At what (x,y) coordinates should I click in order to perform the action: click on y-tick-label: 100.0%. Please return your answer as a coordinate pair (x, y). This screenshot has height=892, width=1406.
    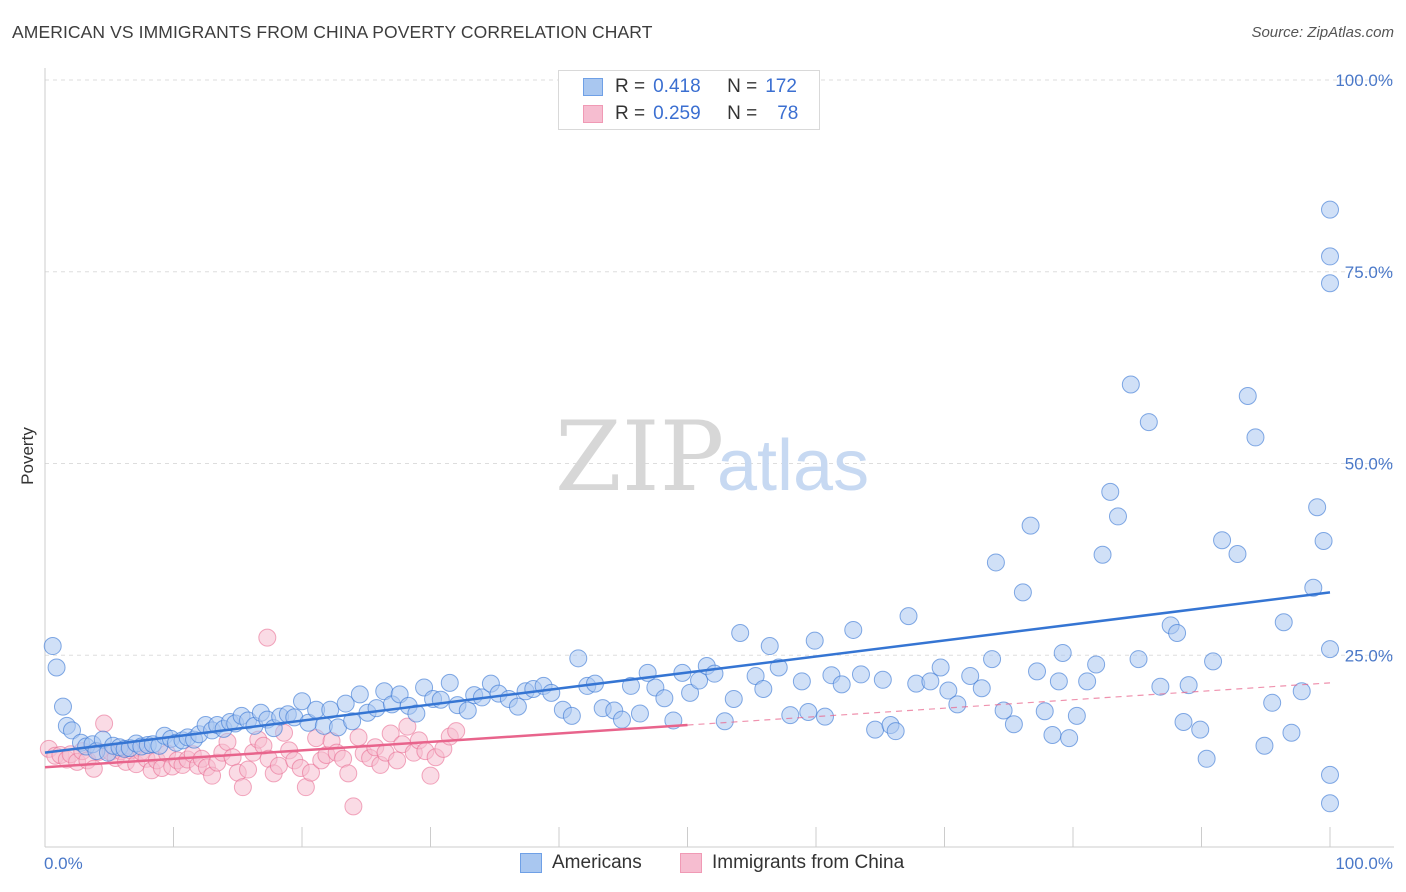
    Looking at the image, I should click on (1364, 80).